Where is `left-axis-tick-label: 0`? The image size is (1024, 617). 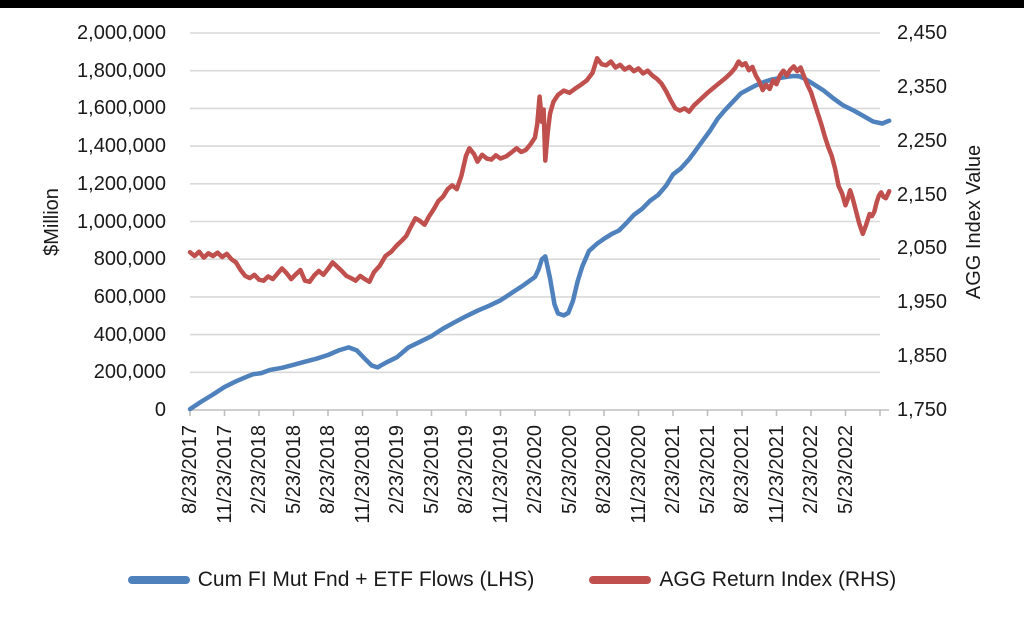 left-axis-tick-label: 0 is located at coordinates (160, 410).